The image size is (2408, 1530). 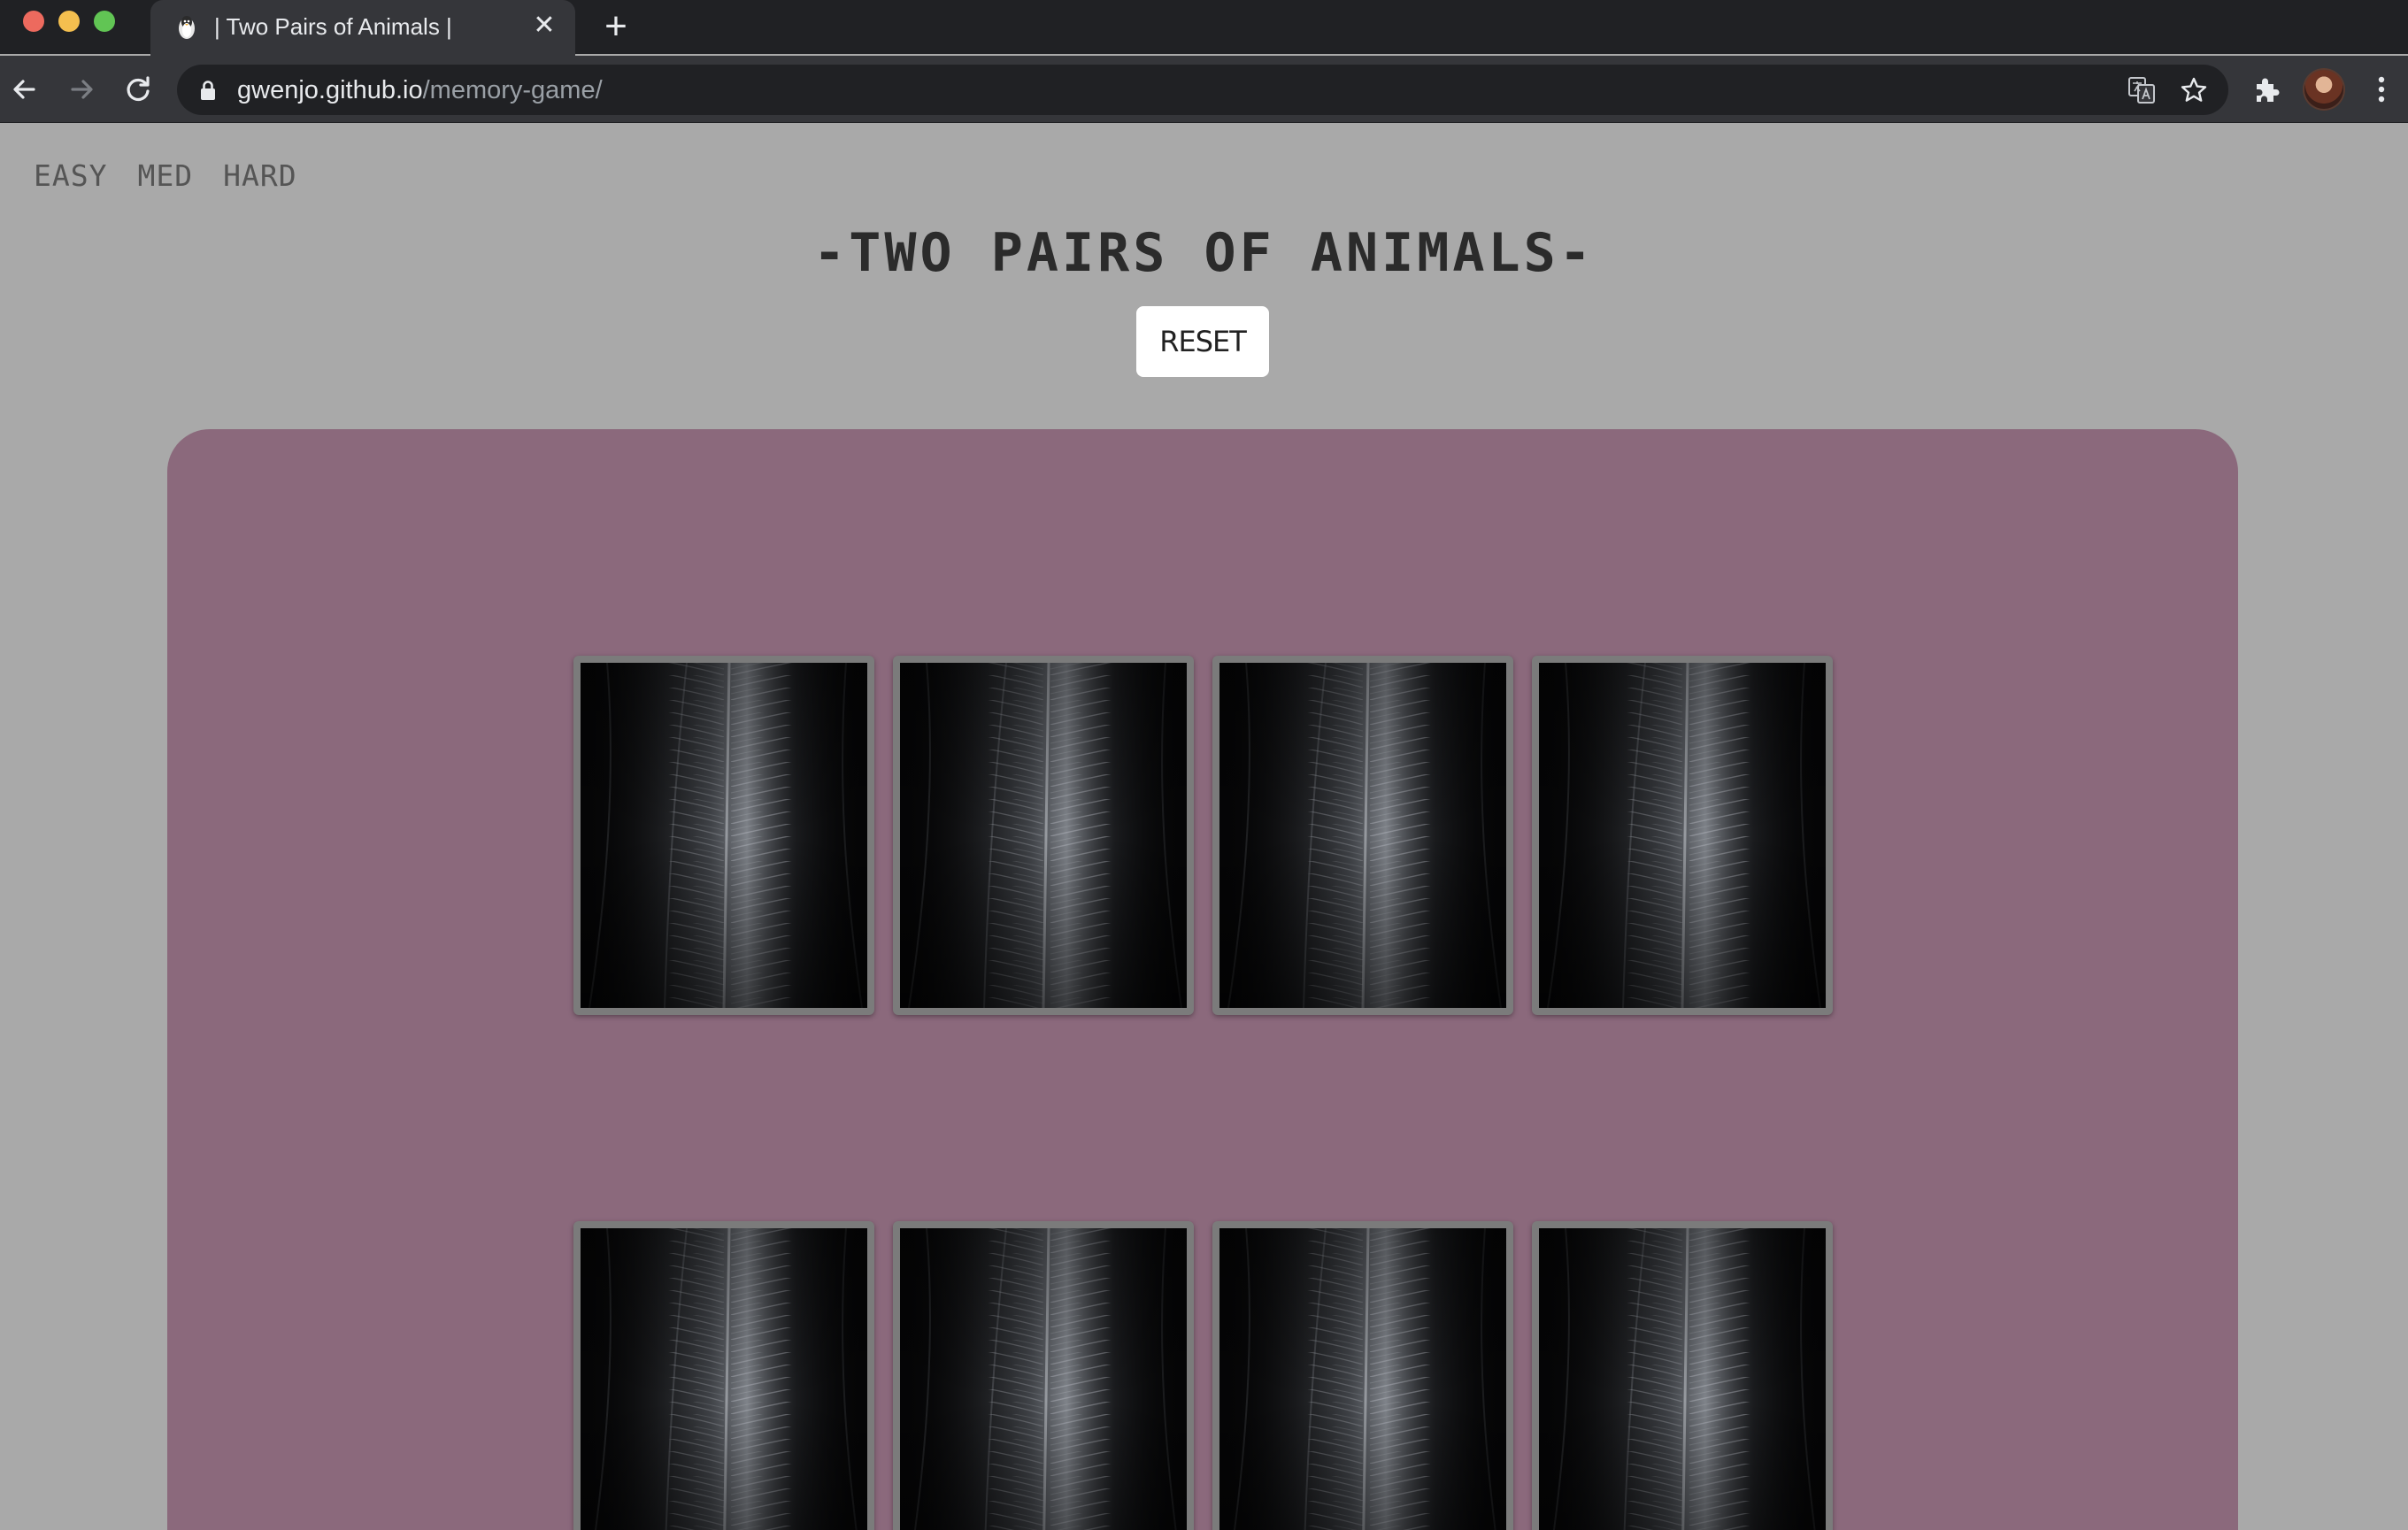 What do you see at coordinates (333, 26) in the screenshot?
I see `tab-title: | Two Pairs of Animals |` at bounding box center [333, 26].